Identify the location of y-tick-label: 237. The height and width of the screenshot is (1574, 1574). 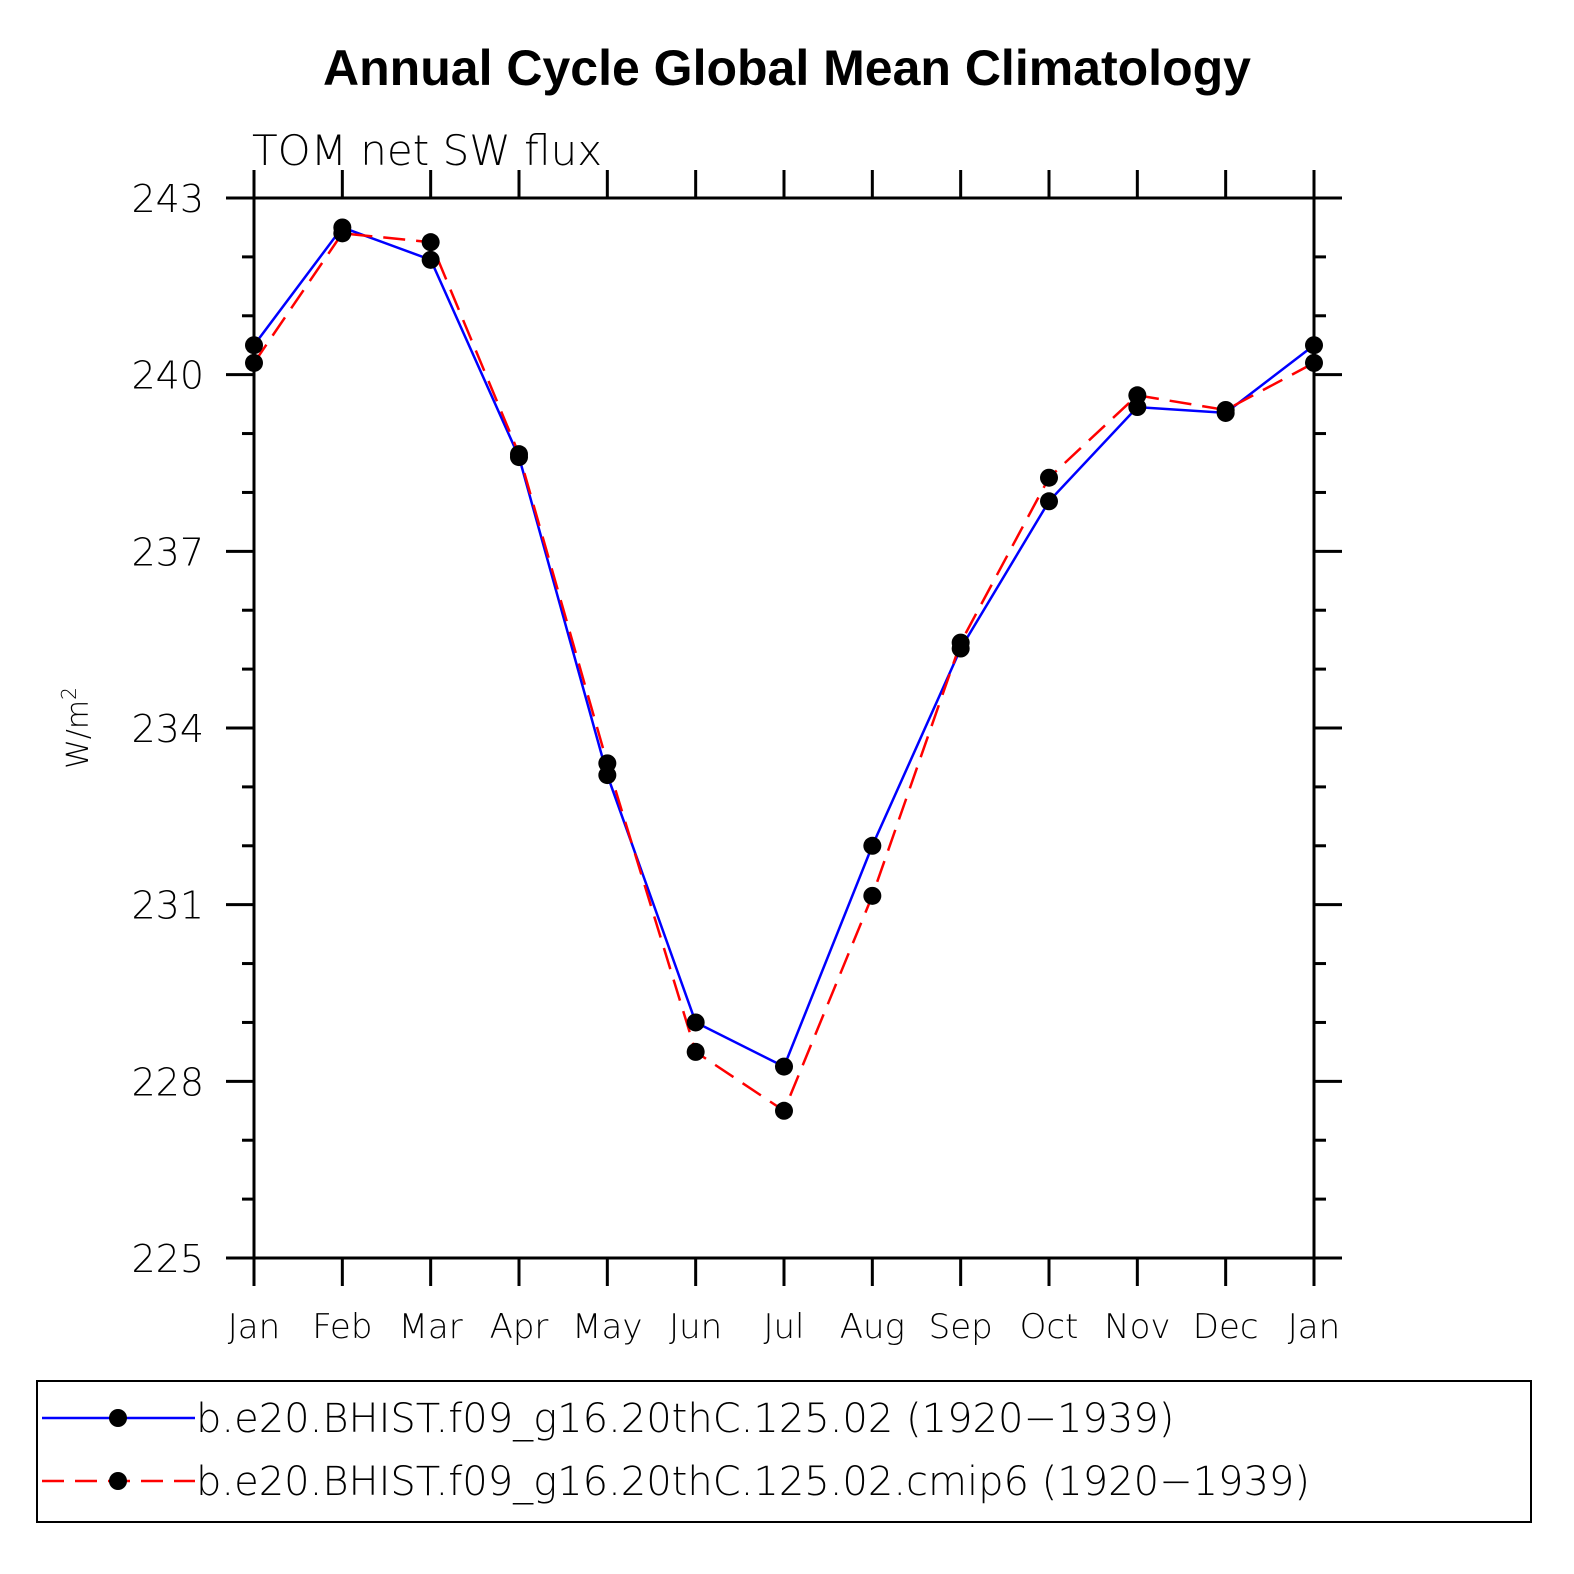
(167, 552).